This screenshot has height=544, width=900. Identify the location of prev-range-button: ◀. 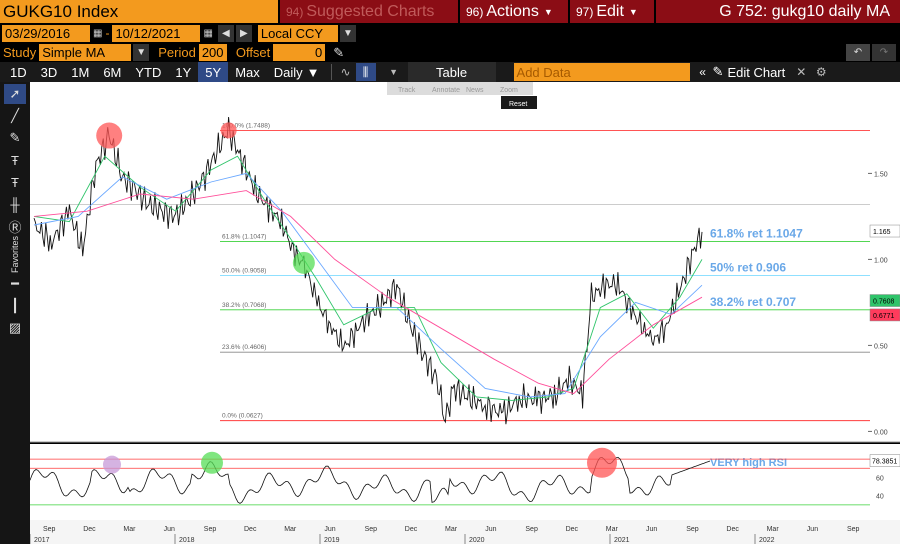
(225, 33).